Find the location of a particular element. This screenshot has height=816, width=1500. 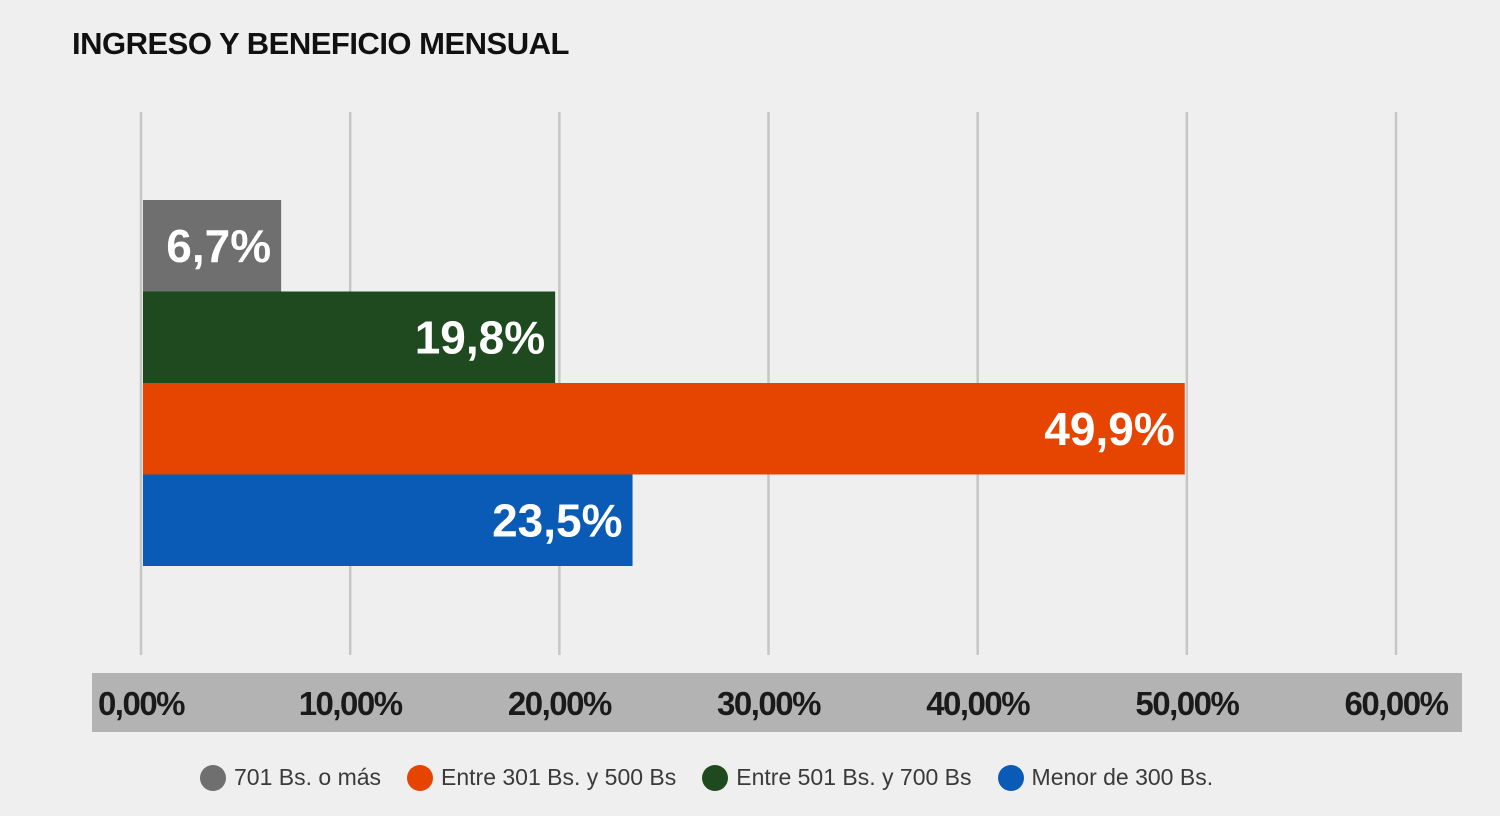

legend-item: Entre 501 Bs. y 700 Bs is located at coordinates (837, 777).